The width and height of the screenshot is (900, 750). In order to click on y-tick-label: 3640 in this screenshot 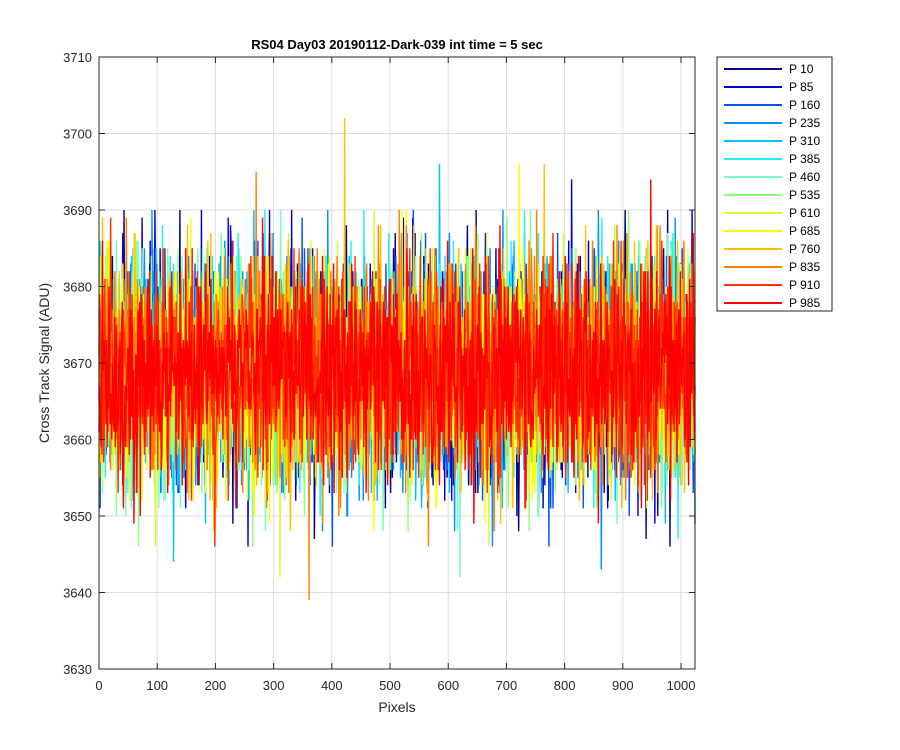, I will do `click(77, 593)`.